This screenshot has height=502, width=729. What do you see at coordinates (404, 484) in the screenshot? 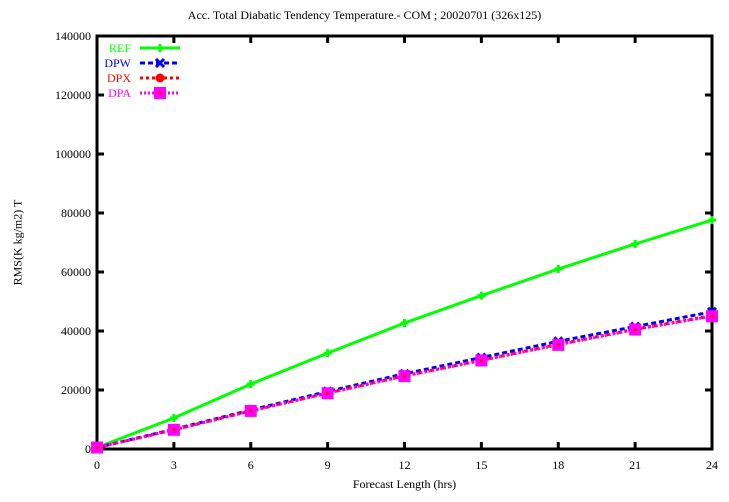
I see `x-axis-label: Forecast Length (hrs)` at bounding box center [404, 484].